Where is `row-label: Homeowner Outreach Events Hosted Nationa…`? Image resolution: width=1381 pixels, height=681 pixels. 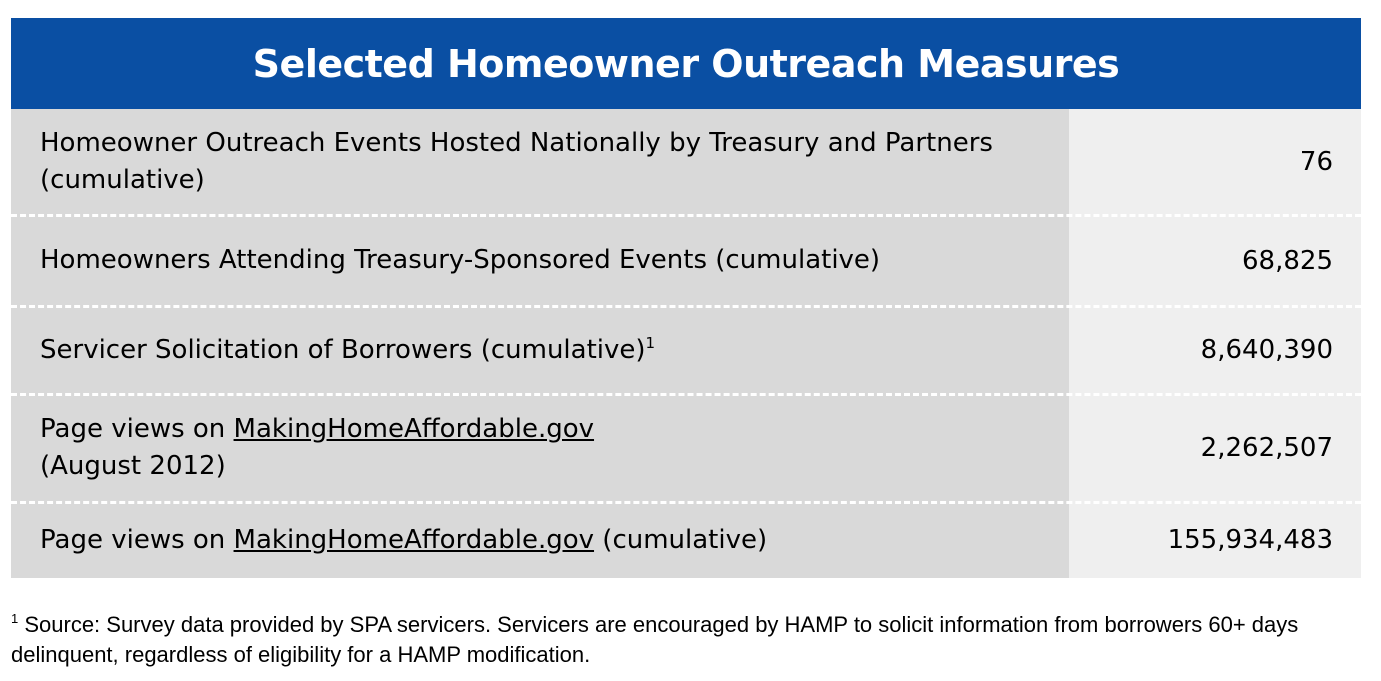
row-label: Homeowner Outreach Events Hosted Nationa… is located at coordinates (540, 162).